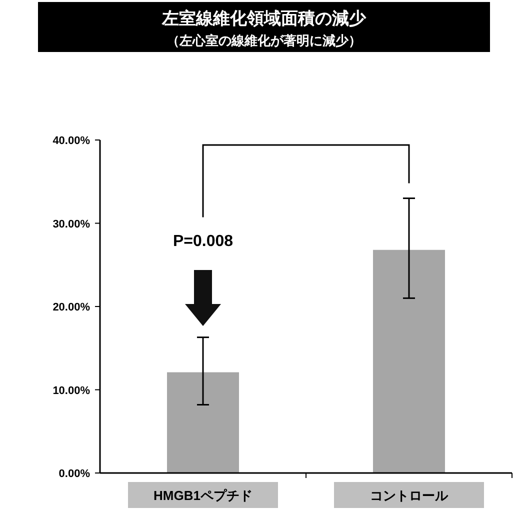 Image resolution: width=529 pixels, height=515 pixels. What do you see at coordinates (74, 474) in the screenshot?
I see `y-tick-label: 0.00%` at bounding box center [74, 474].